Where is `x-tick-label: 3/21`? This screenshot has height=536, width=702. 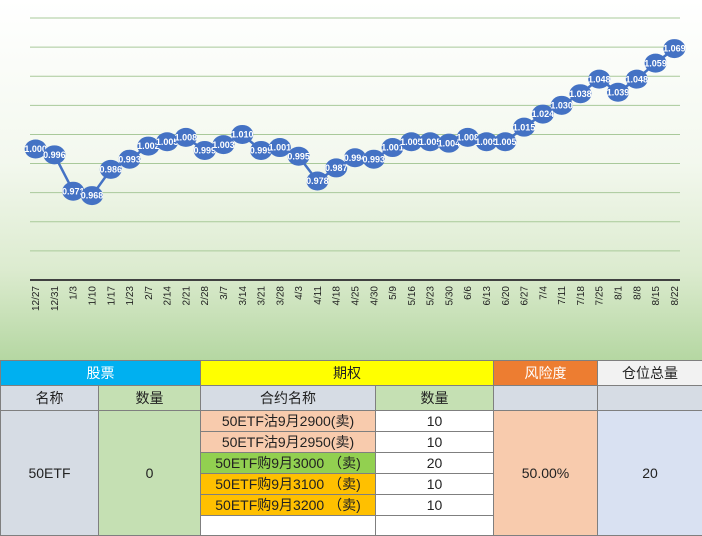
x-tick-label: 3/21 is located at coordinates (262, 296).